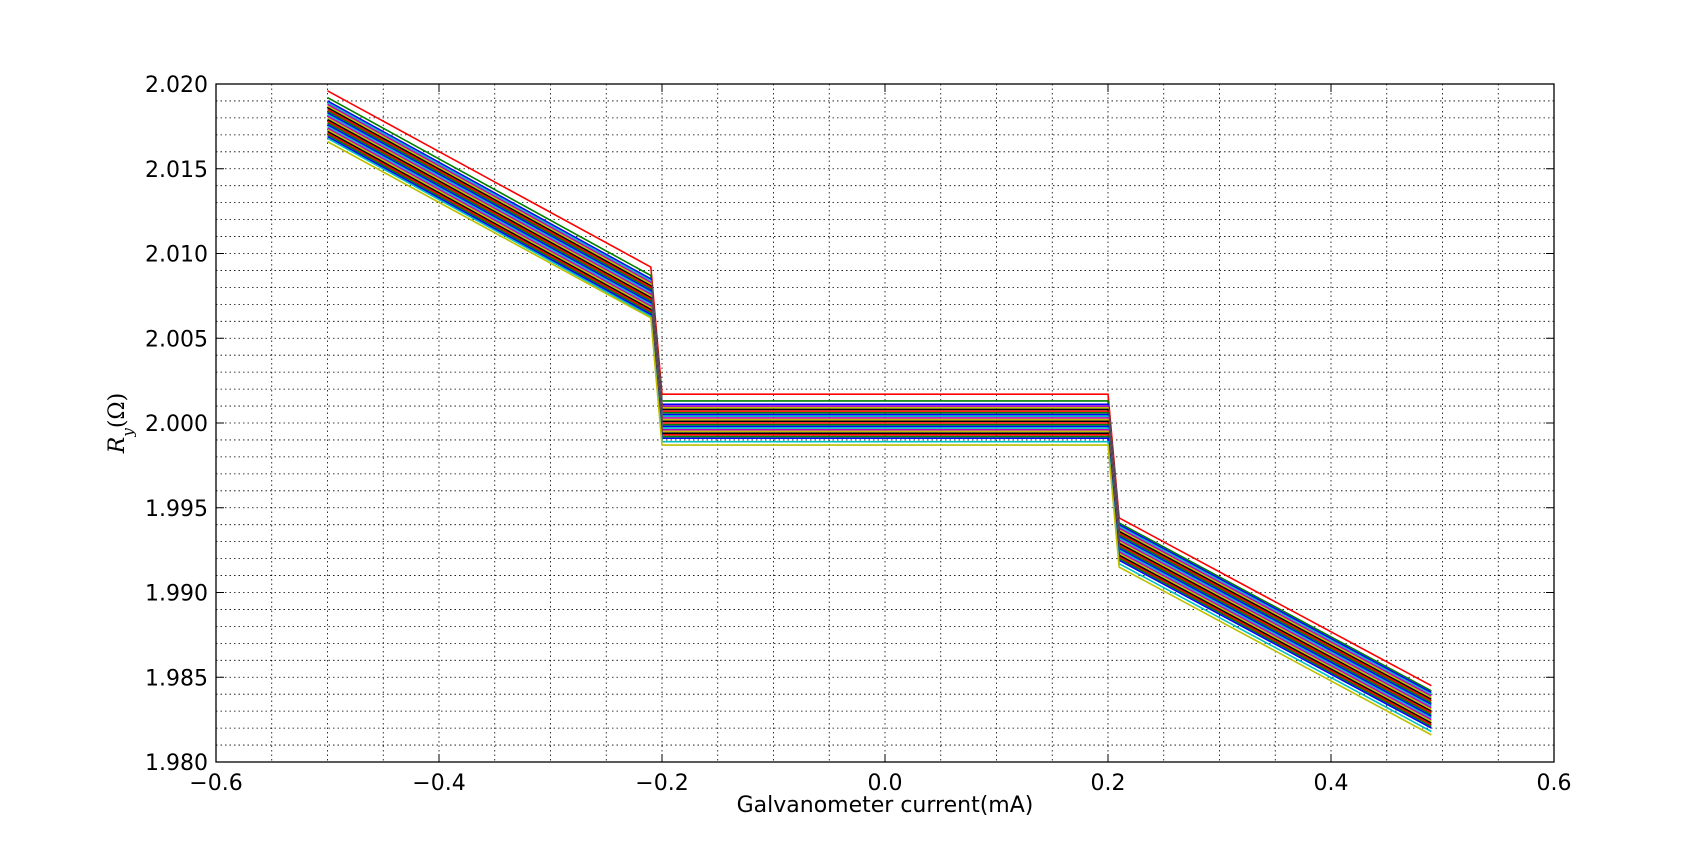 The width and height of the screenshot is (1707, 841). I want to click on y-tick-label: 2.000, so click(176, 424).